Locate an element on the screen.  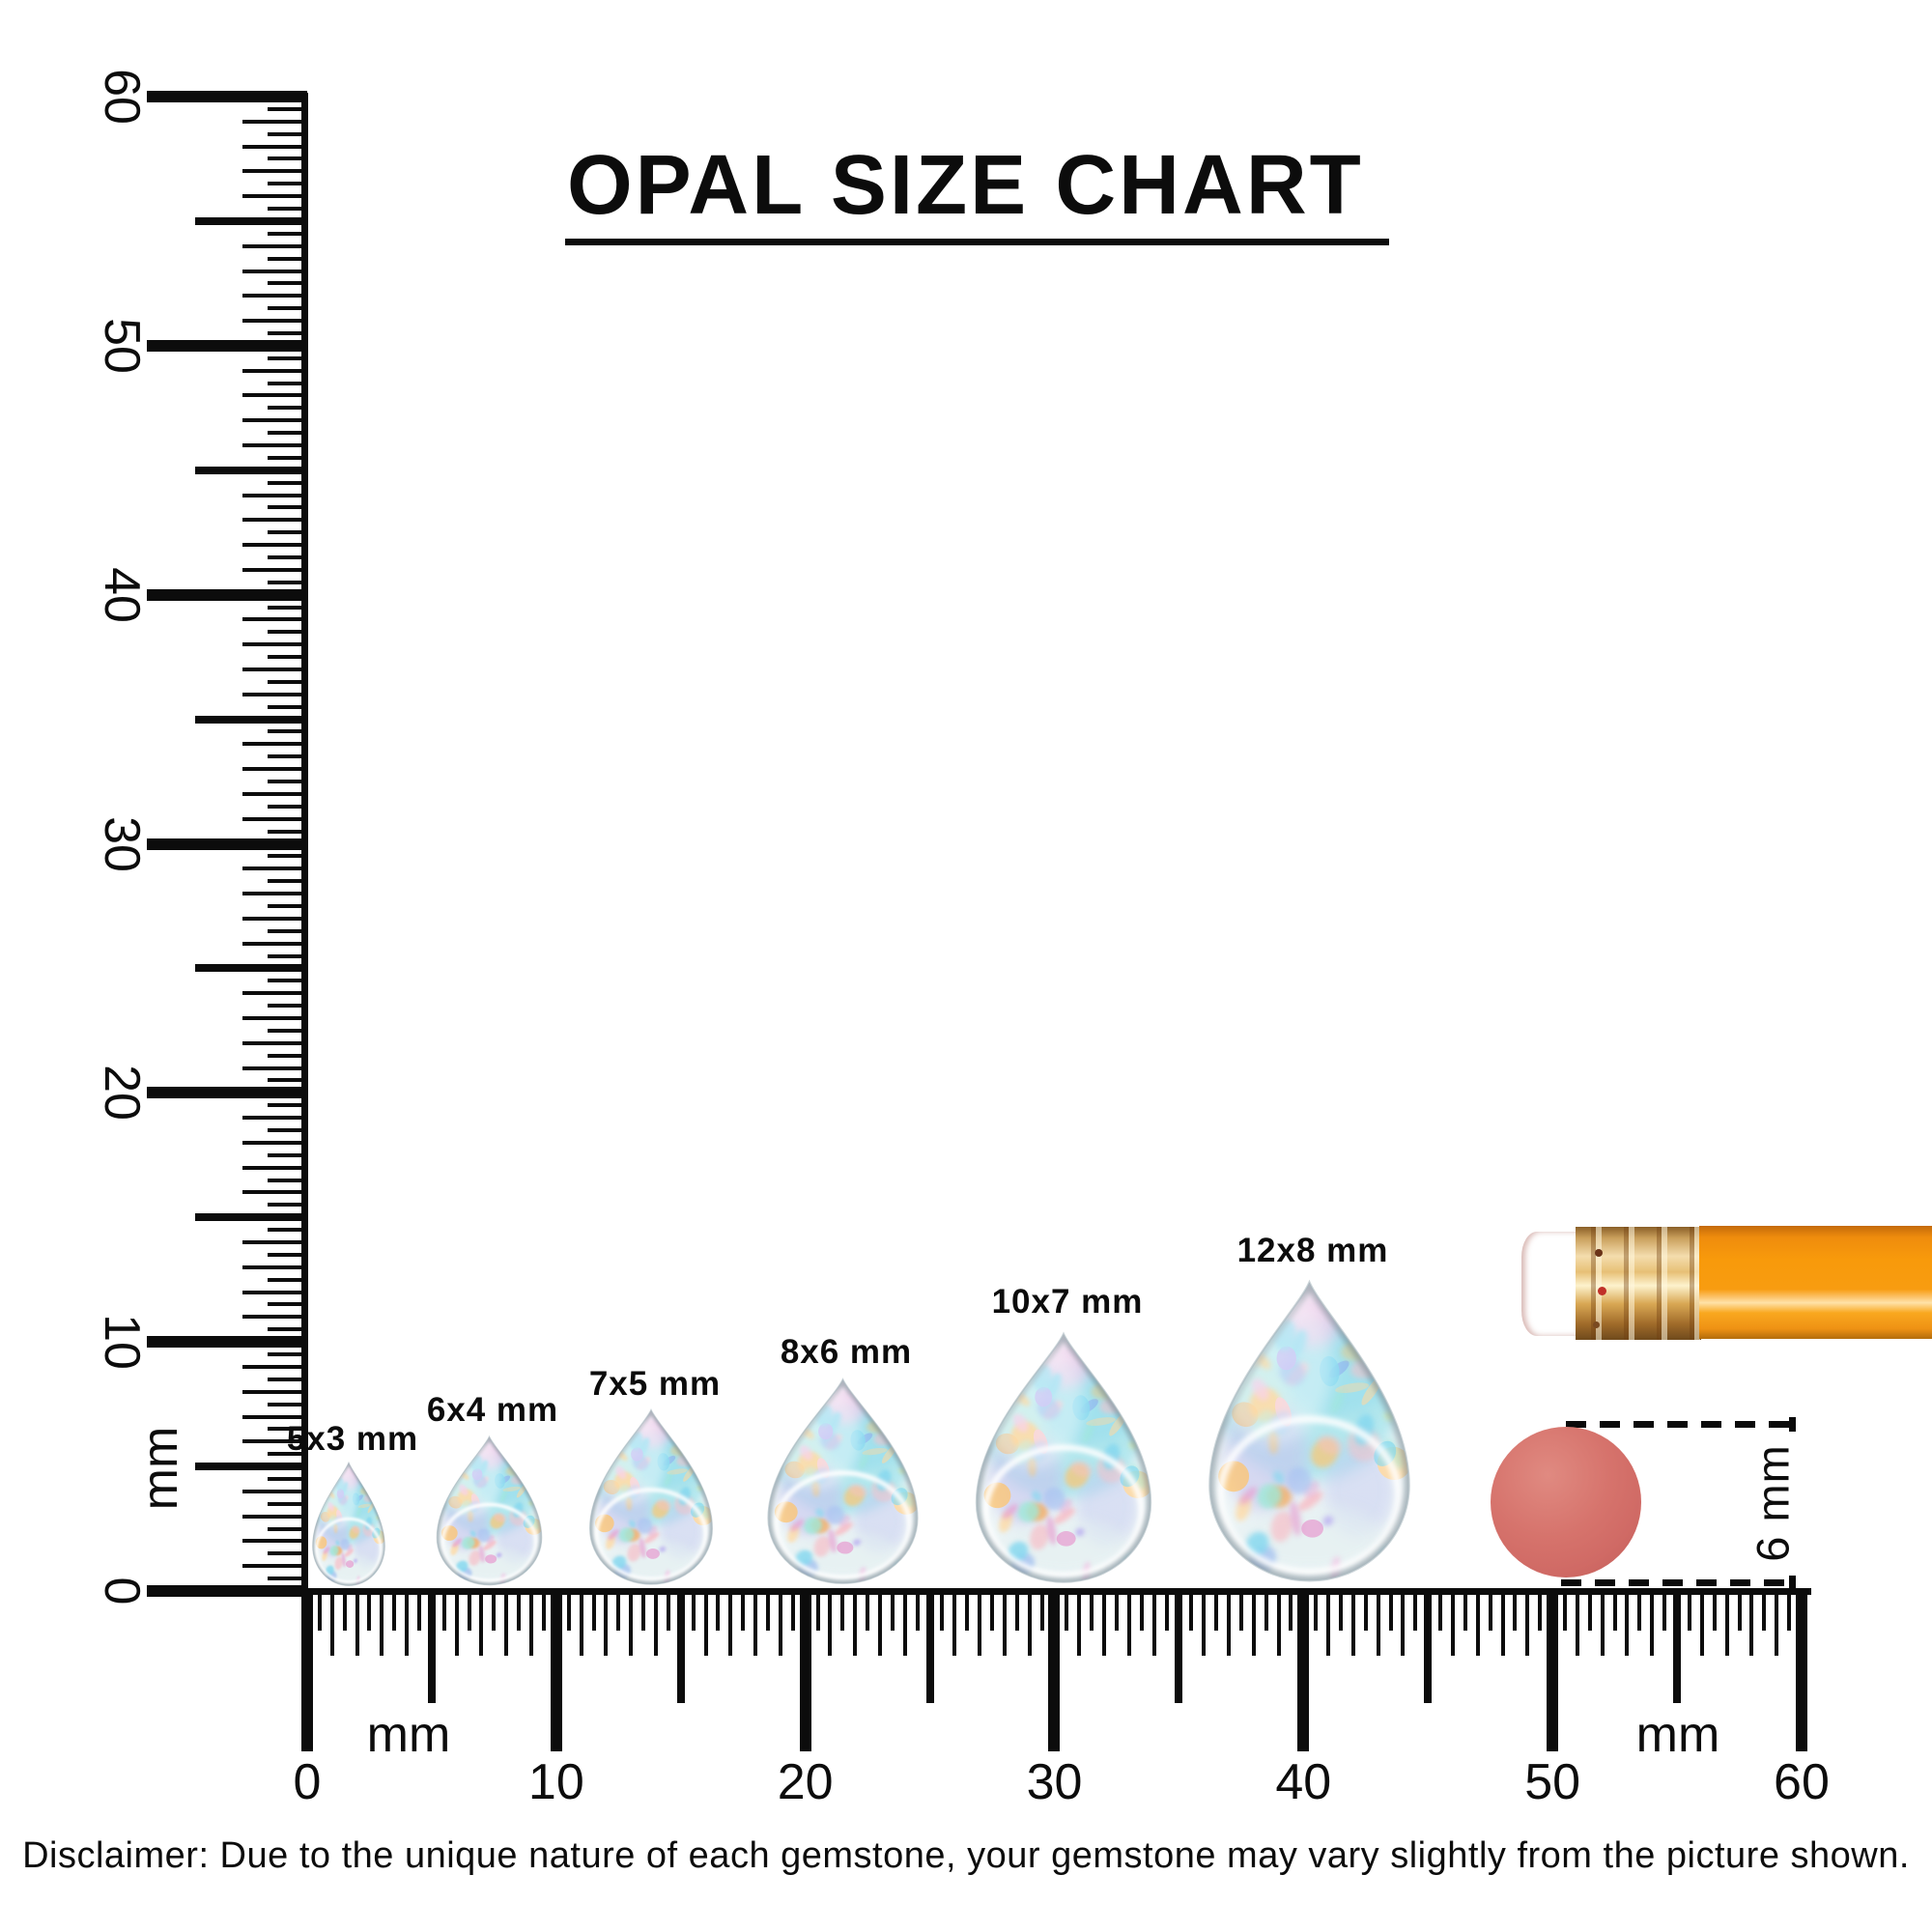
horizontal-ruler-number: 60 is located at coordinates (1802, 1782).